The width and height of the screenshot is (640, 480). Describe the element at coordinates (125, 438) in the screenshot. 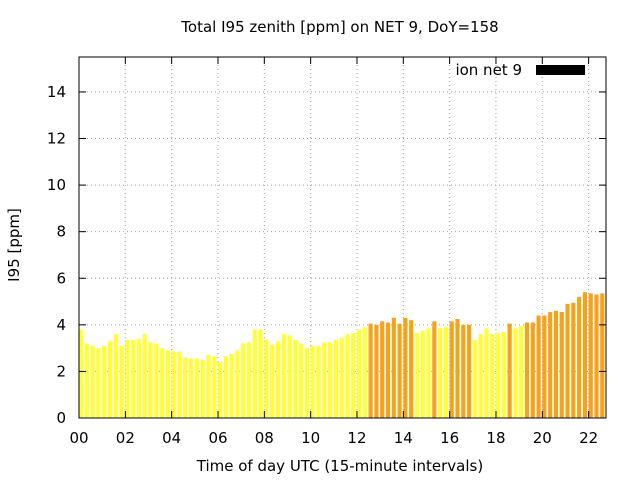

I see `x-tick-label: 02` at that location.